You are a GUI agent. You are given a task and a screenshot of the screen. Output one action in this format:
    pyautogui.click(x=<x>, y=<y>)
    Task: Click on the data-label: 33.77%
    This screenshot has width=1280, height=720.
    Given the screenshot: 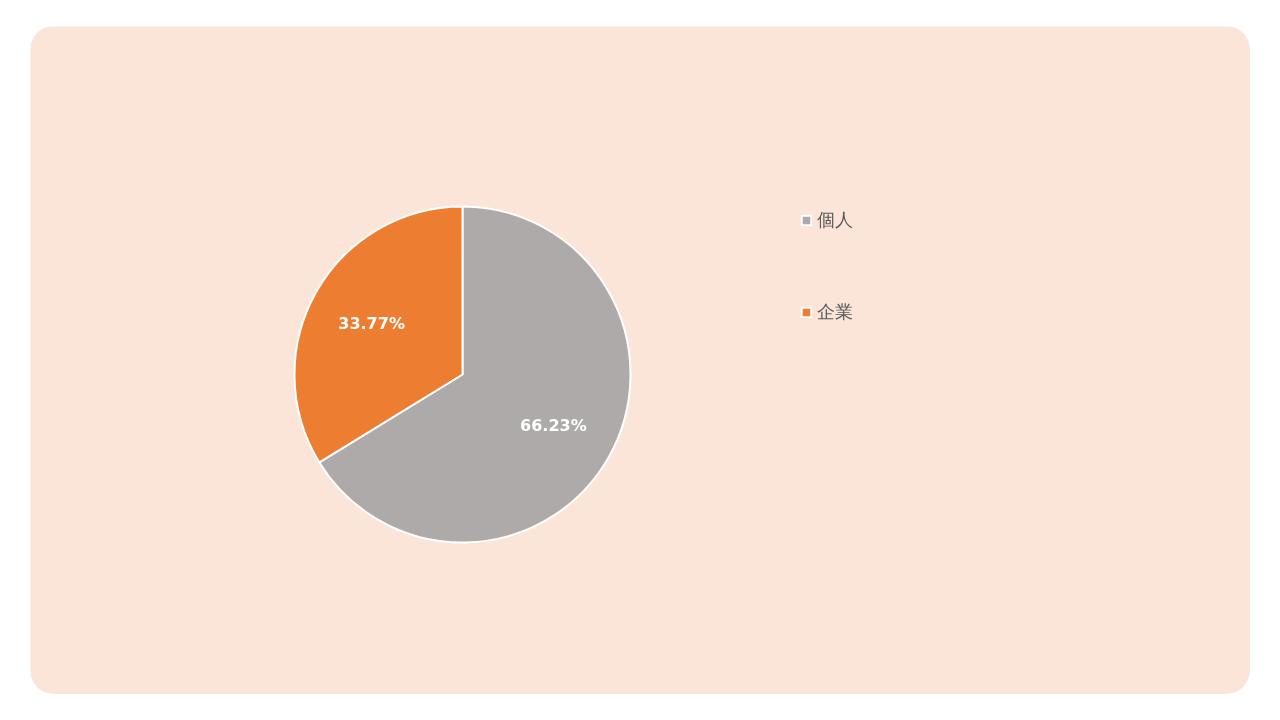 What is the action you would take?
    pyautogui.click(x=371, y=324)
    